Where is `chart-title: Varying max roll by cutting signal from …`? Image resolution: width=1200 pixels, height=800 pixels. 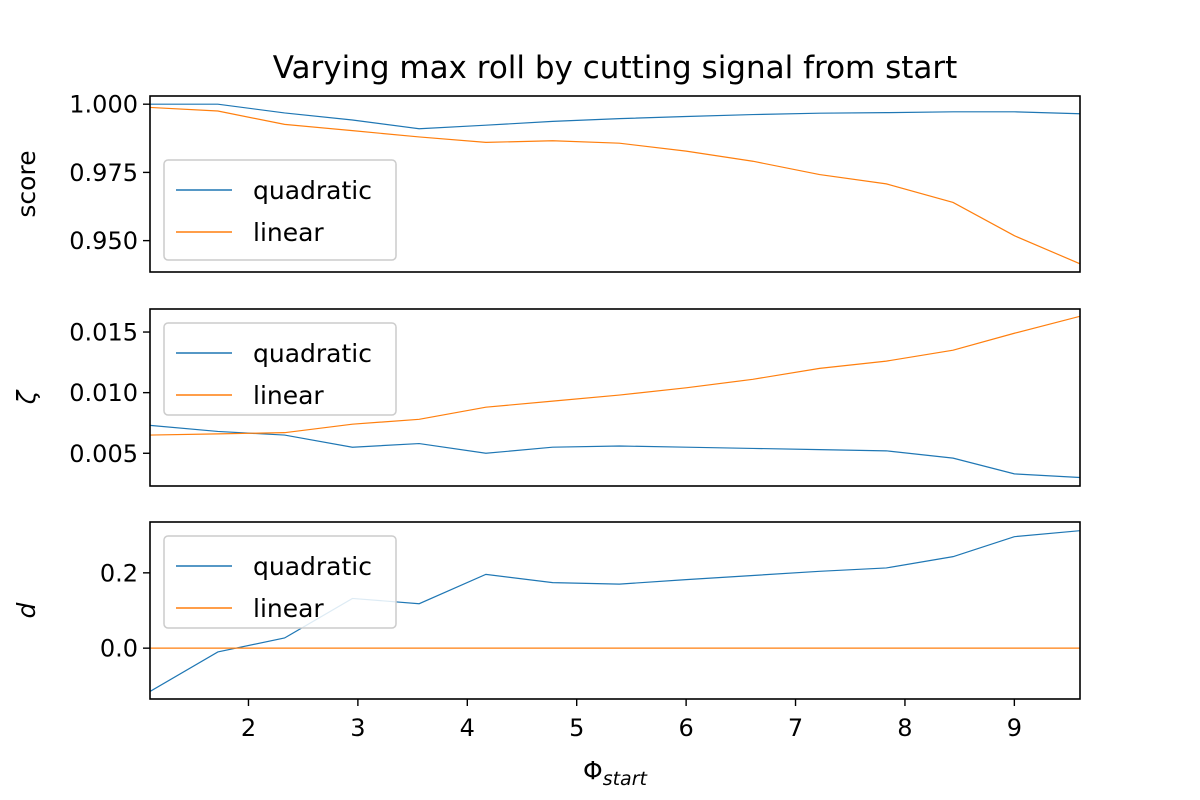 chart-title: Varying max roll by cutting signal from … is located at coordinates (615, 68).